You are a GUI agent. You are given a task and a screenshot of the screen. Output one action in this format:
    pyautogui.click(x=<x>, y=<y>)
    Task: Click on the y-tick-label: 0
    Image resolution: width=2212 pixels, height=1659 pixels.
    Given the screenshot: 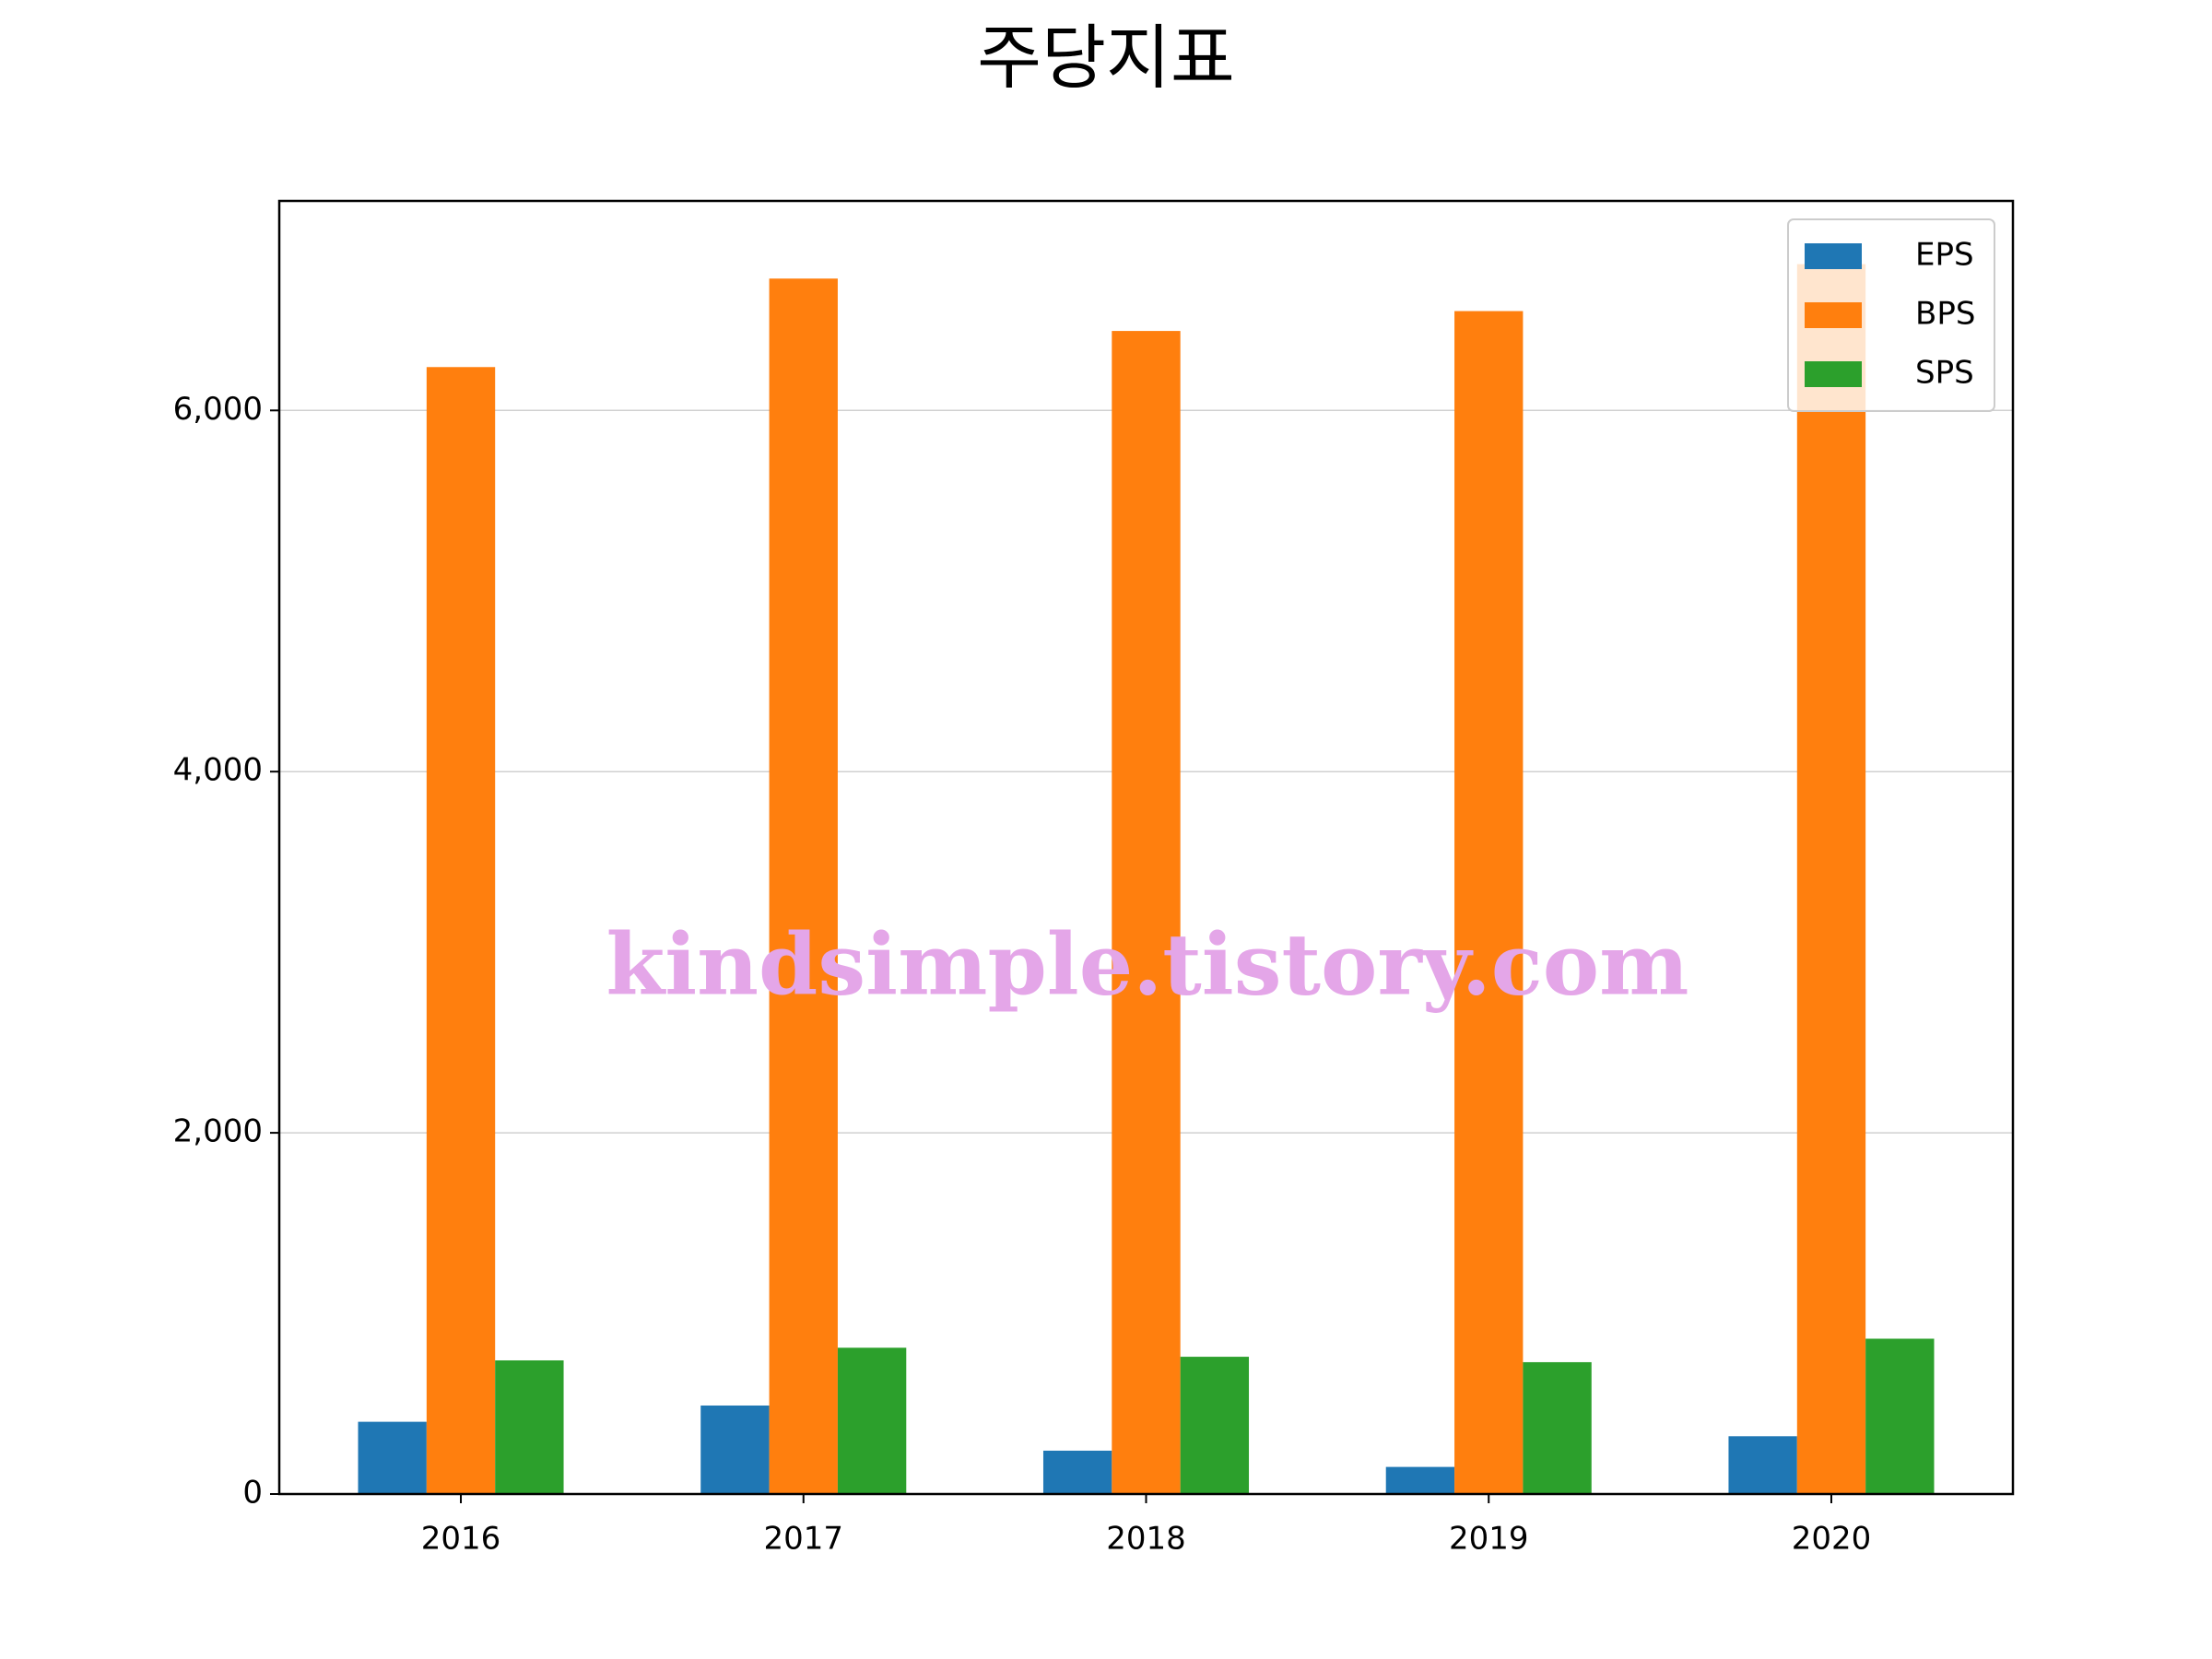 What is the action you would take?
    pyautogui.click(x=252, y=1493)
    